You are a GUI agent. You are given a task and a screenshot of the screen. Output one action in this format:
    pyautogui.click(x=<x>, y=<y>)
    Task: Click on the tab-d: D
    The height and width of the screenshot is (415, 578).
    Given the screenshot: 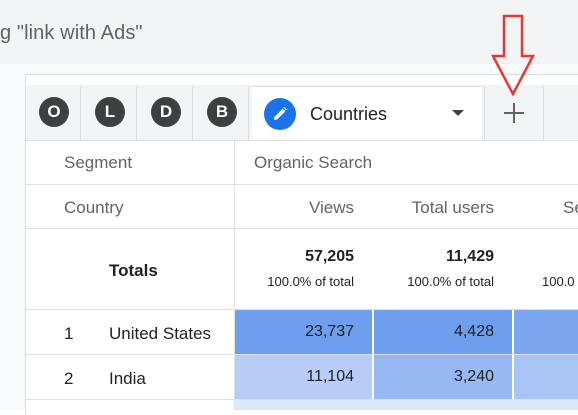 What is the action you would take?
    pyautogui.click(x=165, y=113)
    